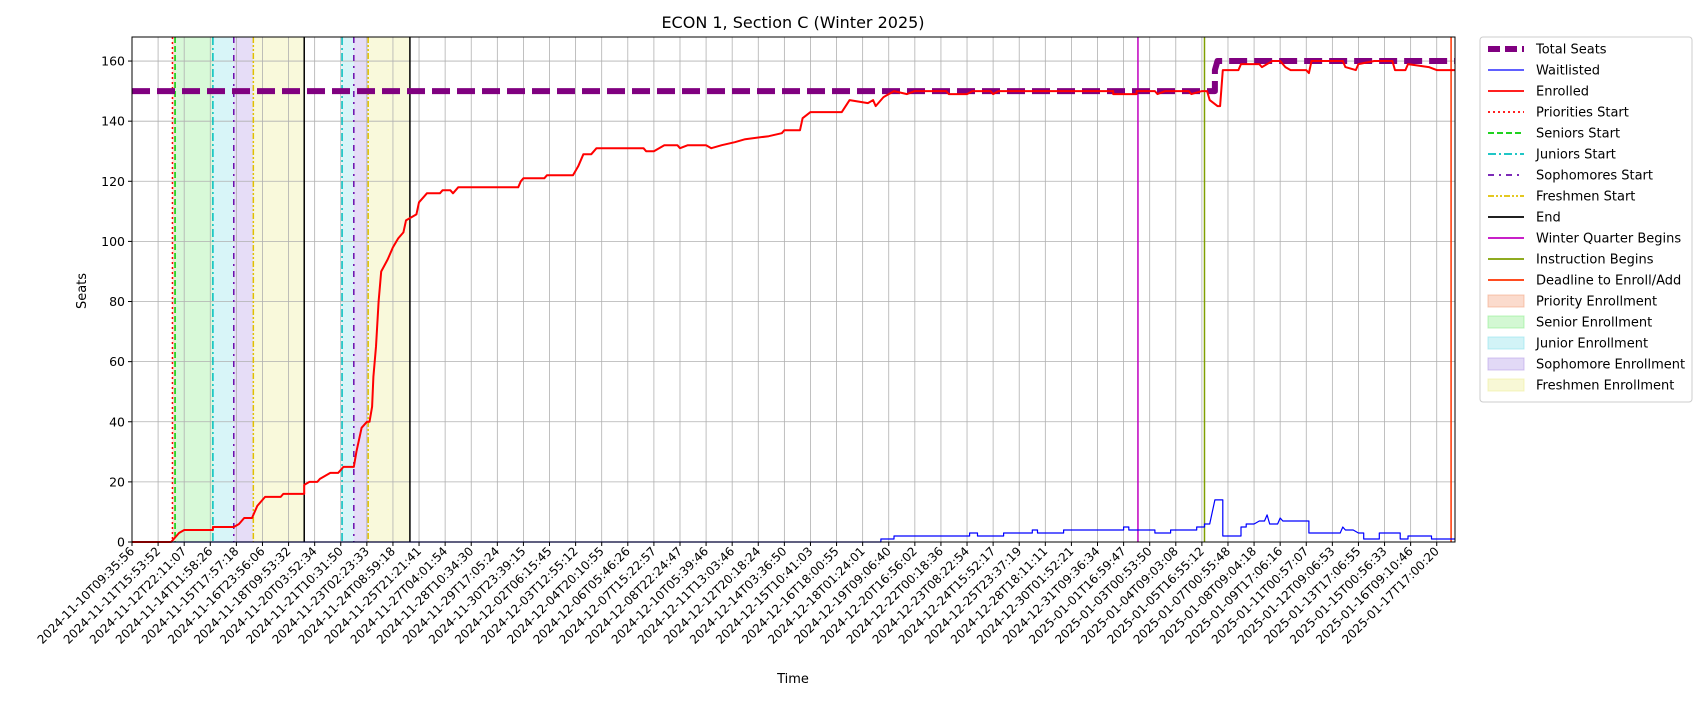  What do you see at coordinates (792, 22) in the screenshot?
I see `chart-title: ECON 1, Section C (Winter 2025)` at bounding box center [792, 22].